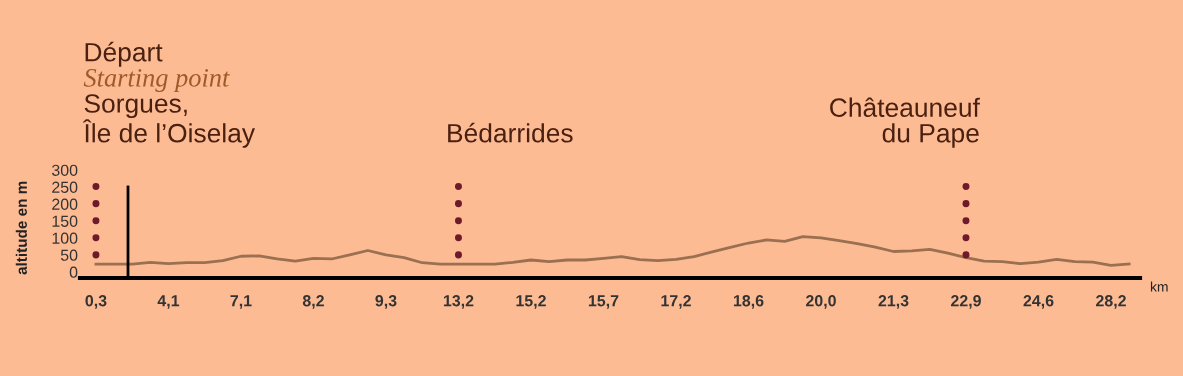  I want to click on x-tick-label: 18,6, so click(748, 302).